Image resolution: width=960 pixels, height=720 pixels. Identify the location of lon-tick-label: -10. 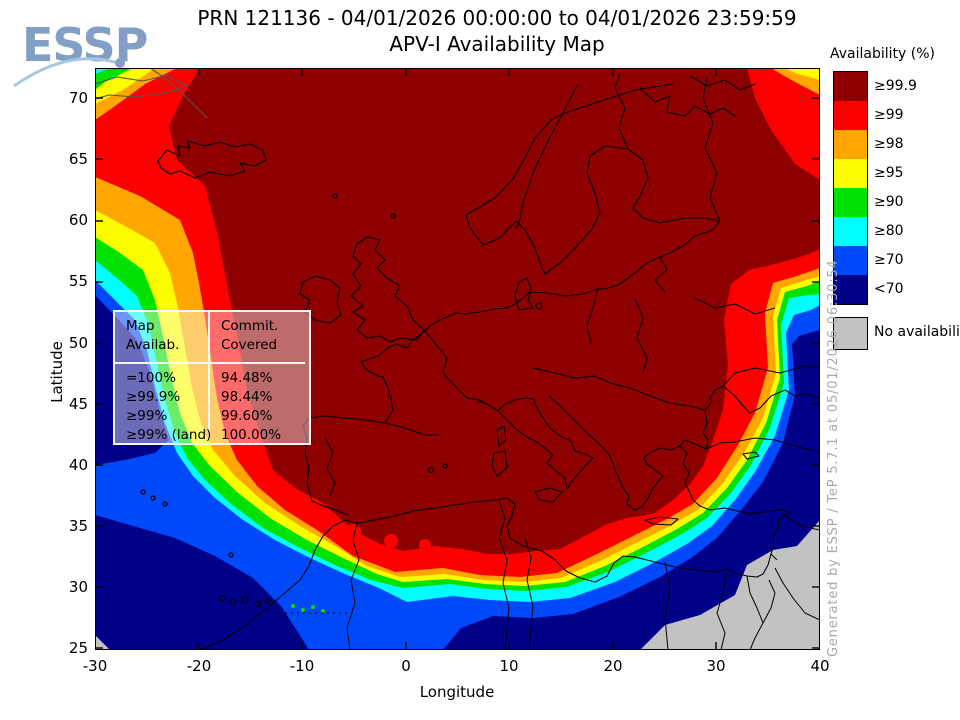
(302, 666).